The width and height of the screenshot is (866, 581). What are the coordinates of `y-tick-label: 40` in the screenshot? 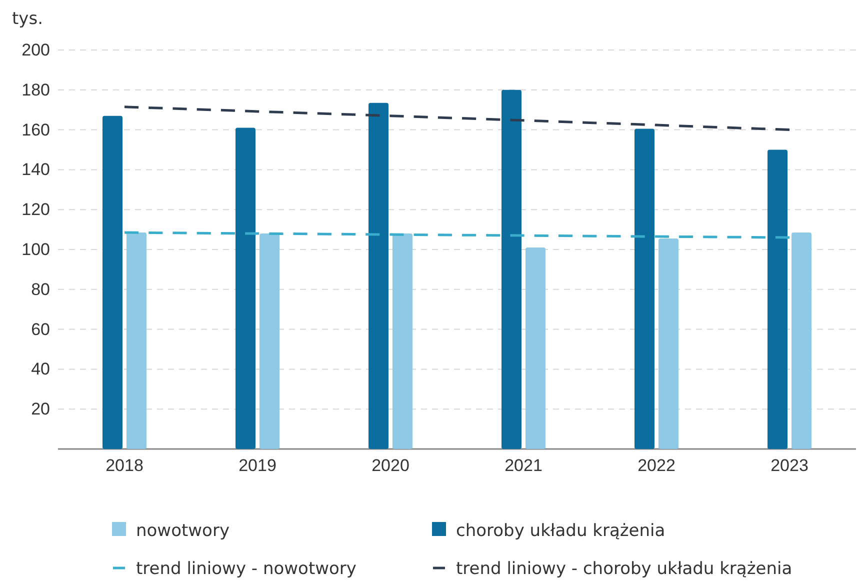 It's located at (40, 369).